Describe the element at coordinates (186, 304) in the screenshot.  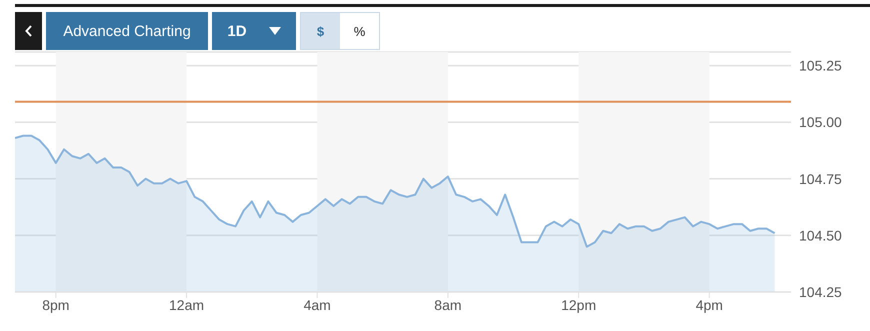
I see `x-tick-label: 12am` at that location.